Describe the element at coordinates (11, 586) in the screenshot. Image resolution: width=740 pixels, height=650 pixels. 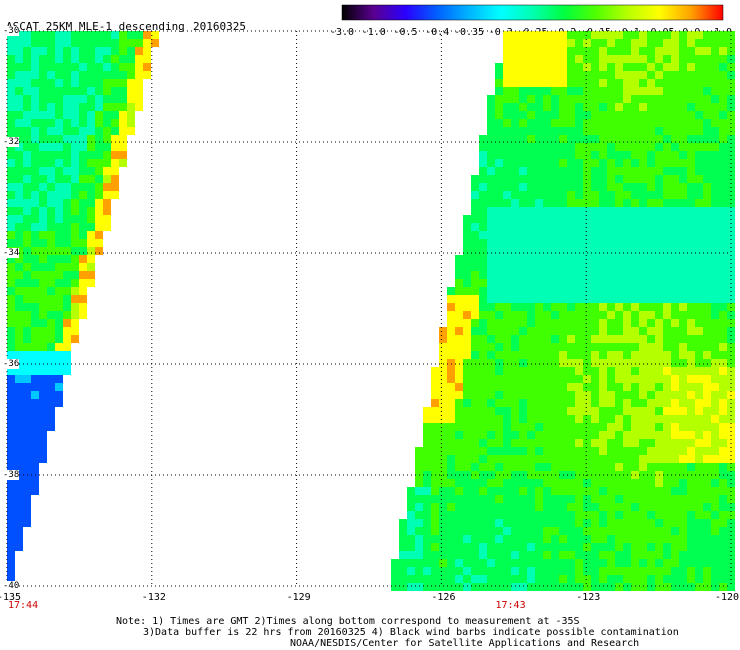
I see `lat-tick-label: -40` at that location.